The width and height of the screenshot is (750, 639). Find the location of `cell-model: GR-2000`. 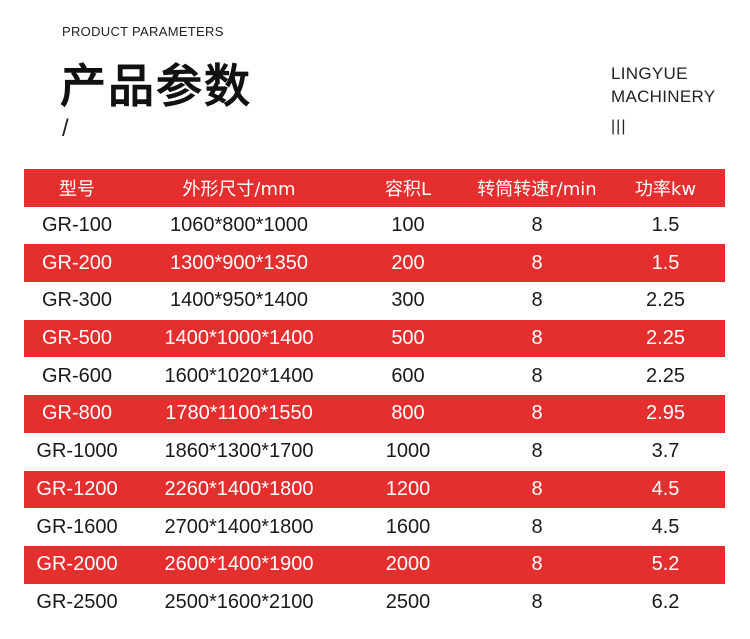

cell-model: GR-2000 is located at coordinates (77, 564).